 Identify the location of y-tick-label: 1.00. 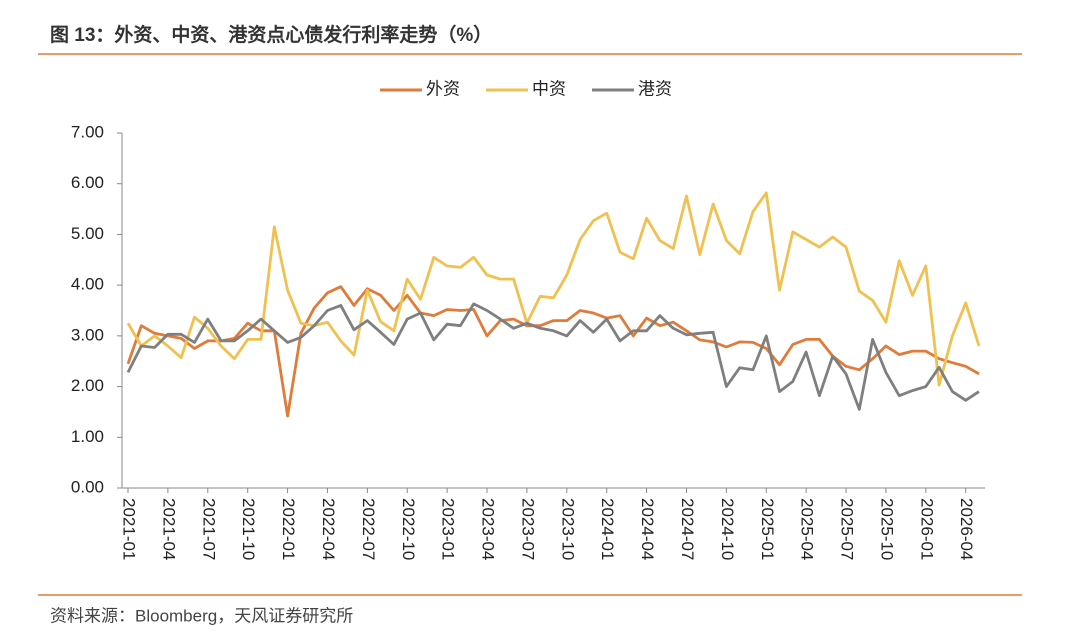
(87, 436).